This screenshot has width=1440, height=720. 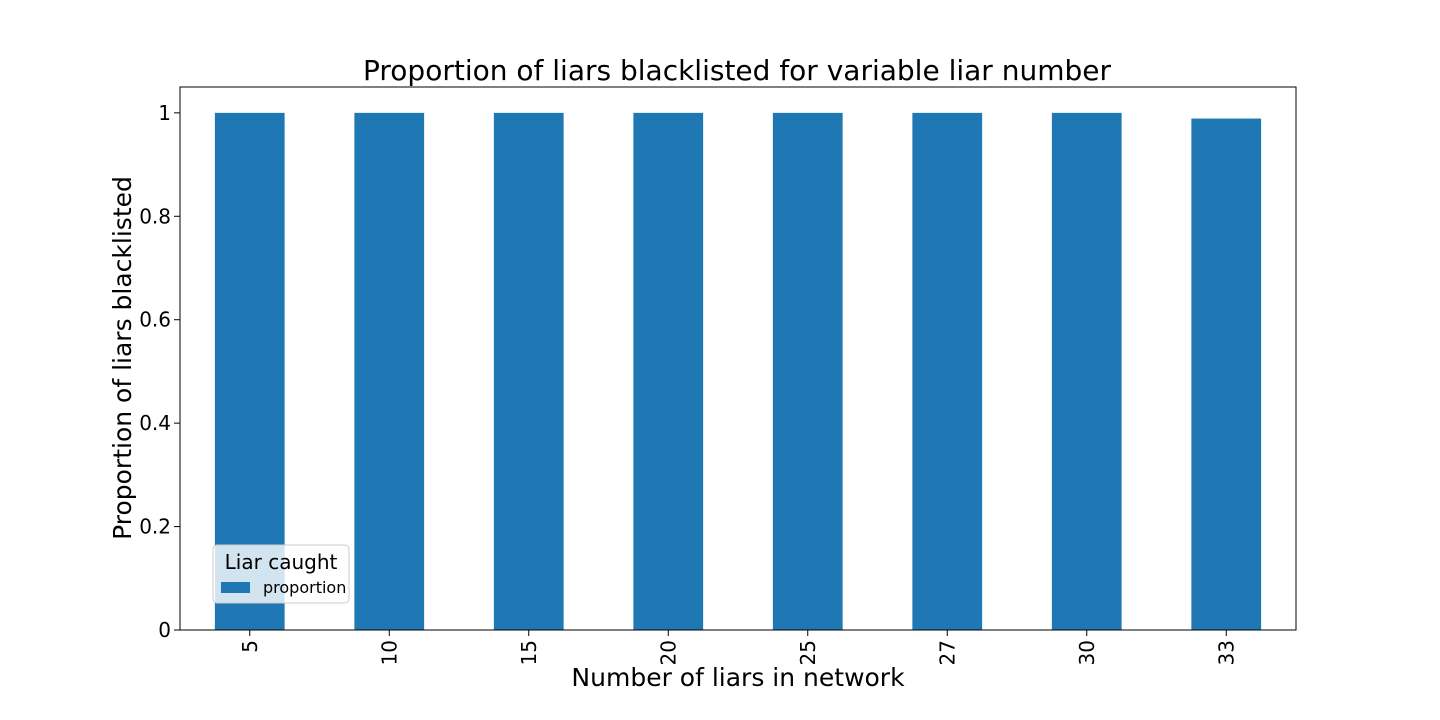 What do you see at coordinates (808, 652) in the screenshot?
I see `x-tick-label: 25` at bounding box center [808, 652].